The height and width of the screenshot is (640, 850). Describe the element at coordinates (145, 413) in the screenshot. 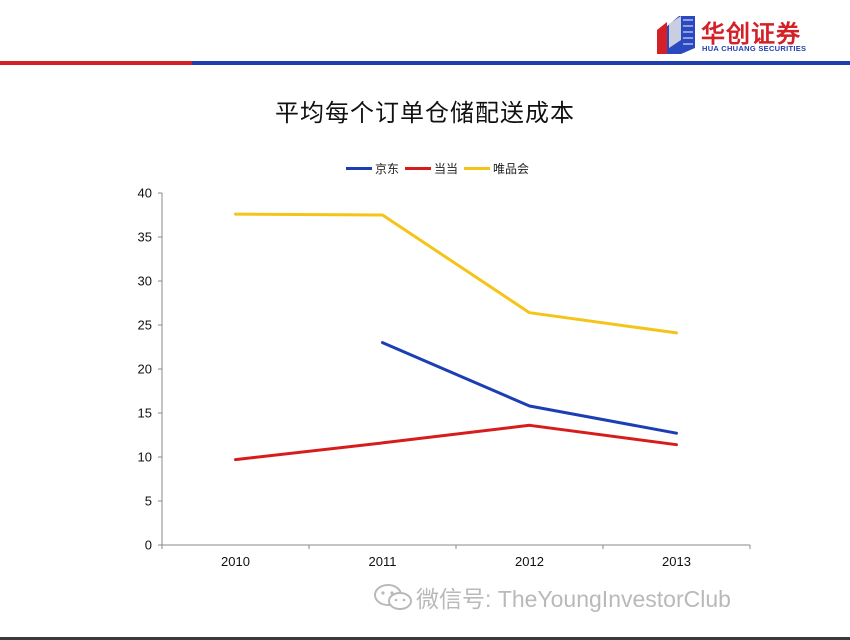

I see `y-tick-label: 15` at that location.